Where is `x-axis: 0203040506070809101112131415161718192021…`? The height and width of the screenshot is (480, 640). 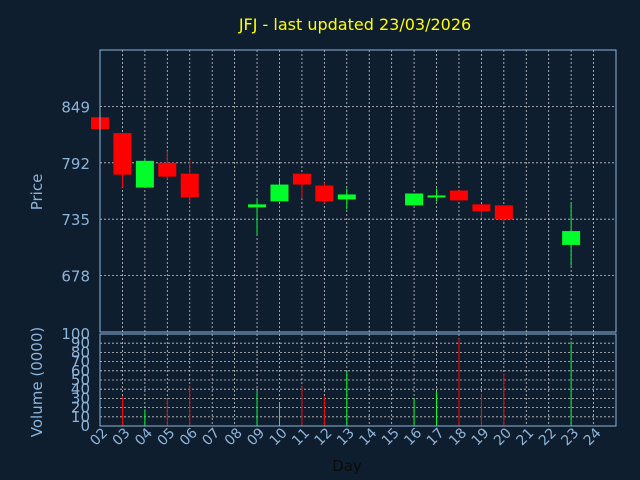 x-axis: 0203040506070809101112131415161718192021… is located at coordinates (346, 437).